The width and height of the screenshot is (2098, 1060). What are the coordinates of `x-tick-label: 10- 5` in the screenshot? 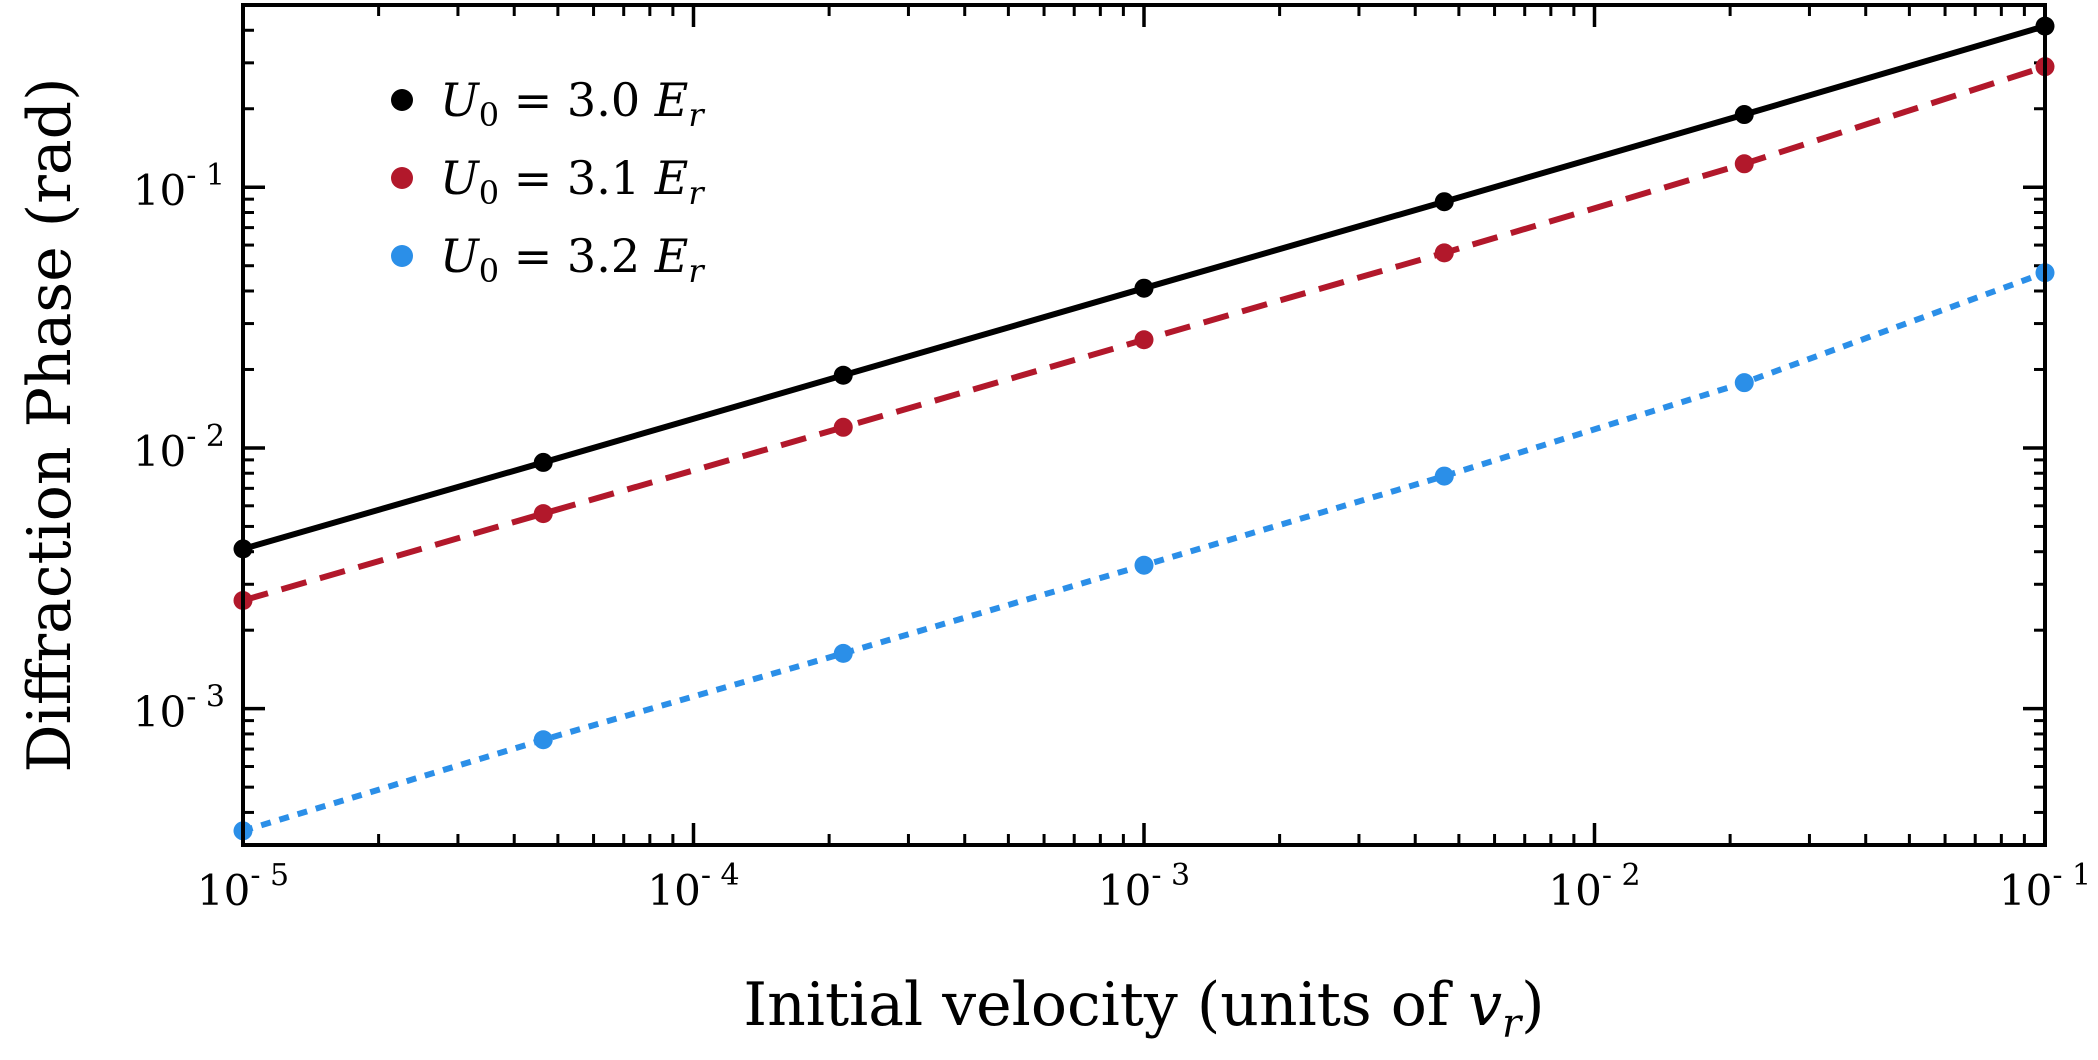 It's located at (243, 886).